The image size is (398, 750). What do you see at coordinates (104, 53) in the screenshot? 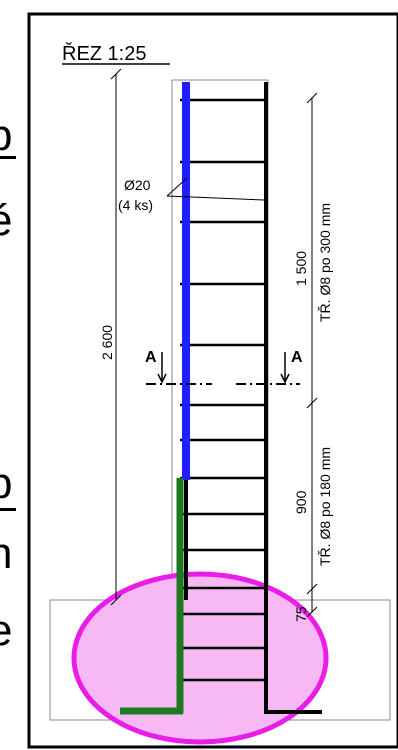
I see `section-title: ŘEZ 1:25` at bounding box center [104, 53].